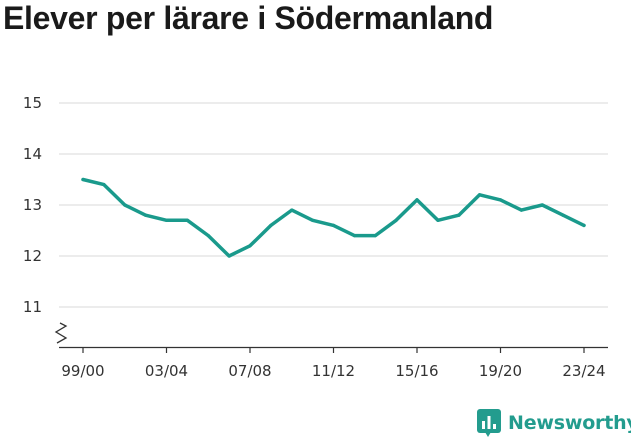 The image size is (631, 439). Describe the element at coordinates (500, 371) in the screenshot. I see `x-tick-label: 19/20` at that location.